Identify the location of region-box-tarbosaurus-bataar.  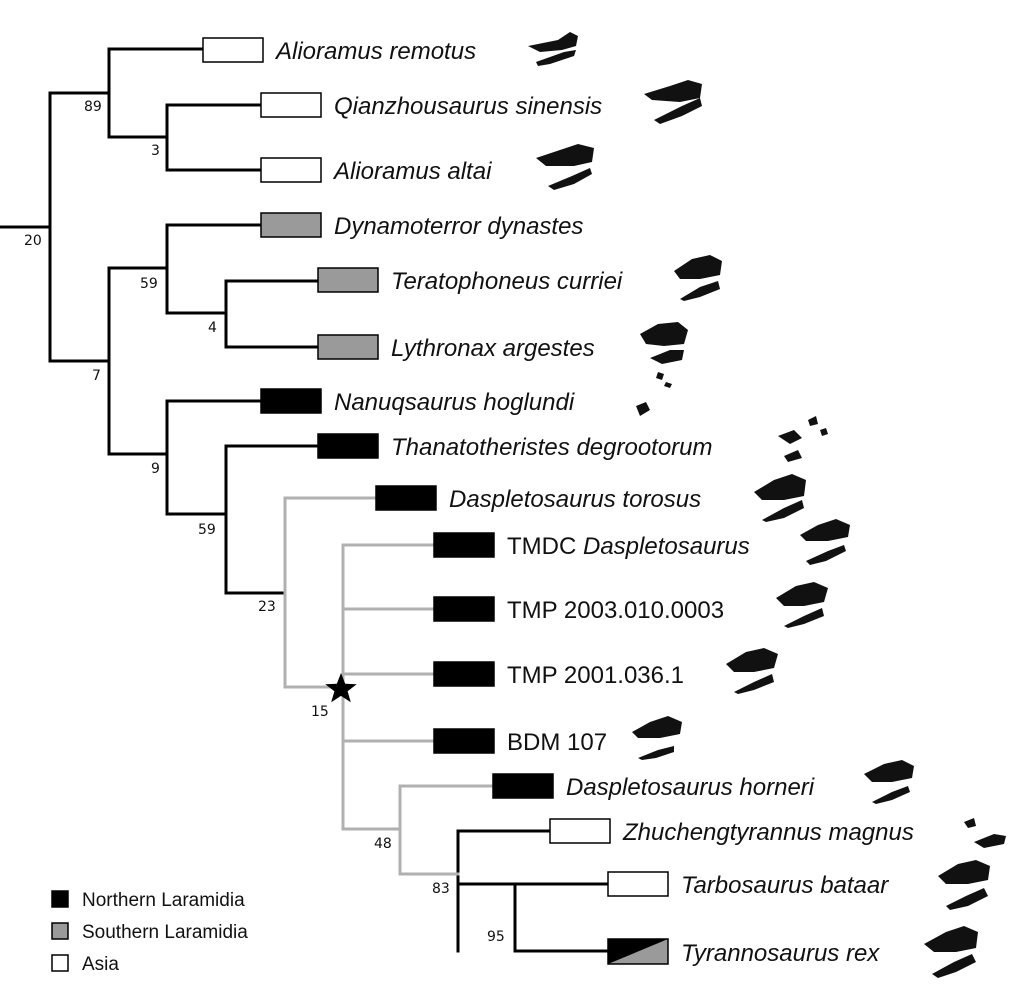
(638, 884).